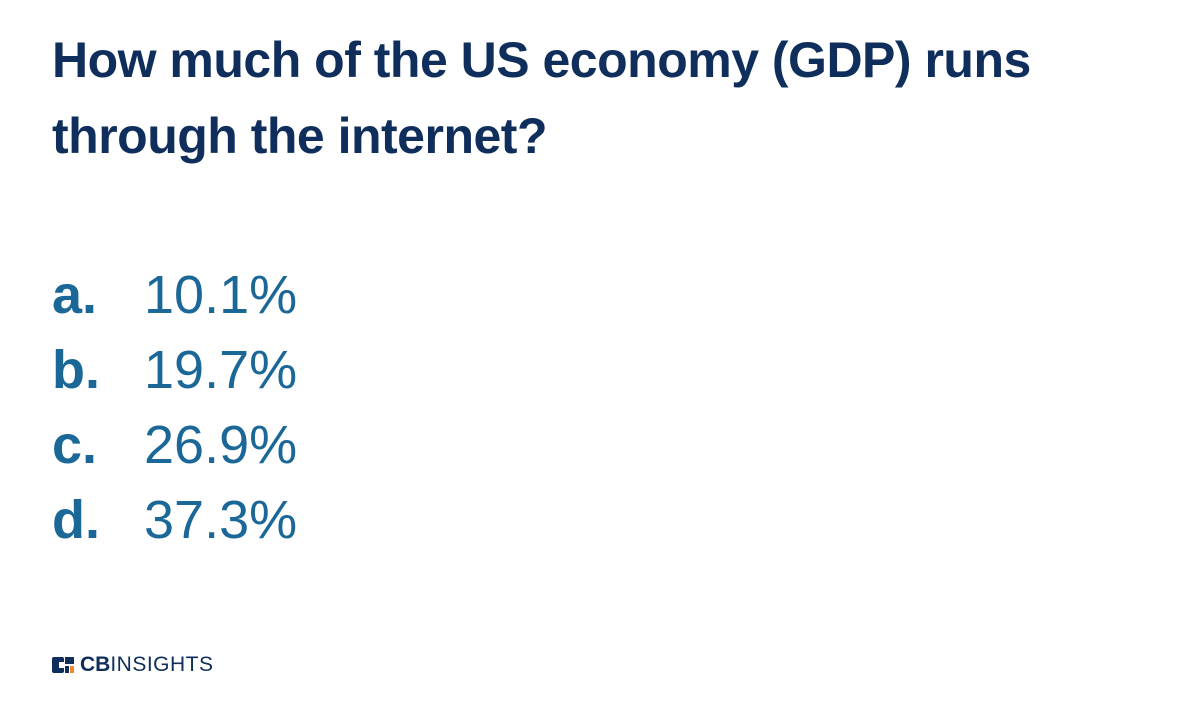 Image resolution: width=1200 pixels, height=701 pixels. I want to click on answer-option: a. 10.1%, so click(174, 295).